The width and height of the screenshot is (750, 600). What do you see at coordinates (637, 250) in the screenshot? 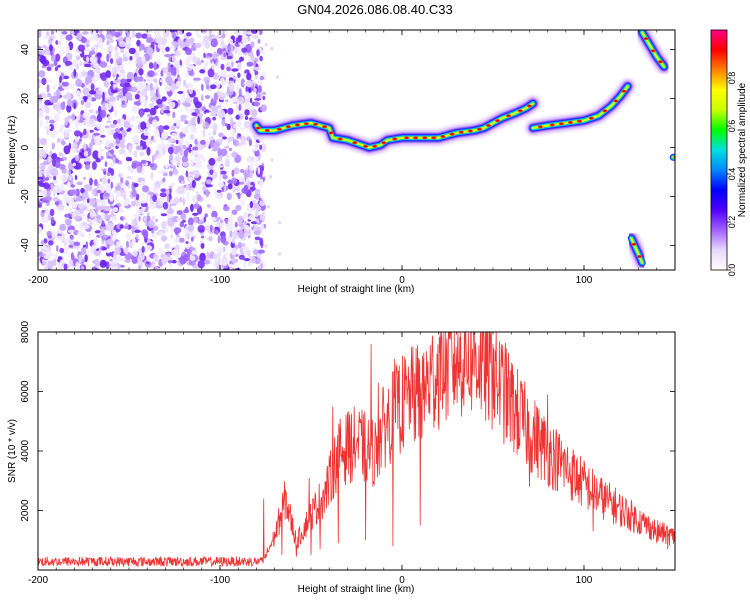
I see `trace-band` at bounding box center [637, 250].